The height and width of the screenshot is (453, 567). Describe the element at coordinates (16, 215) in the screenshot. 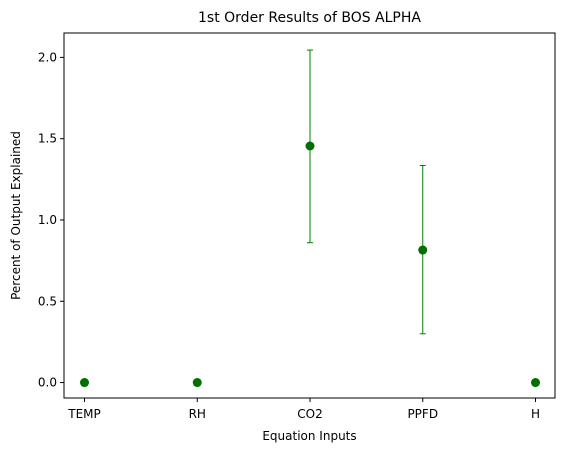

I see `y-axis-title: Percent of Output Explained` at that location.